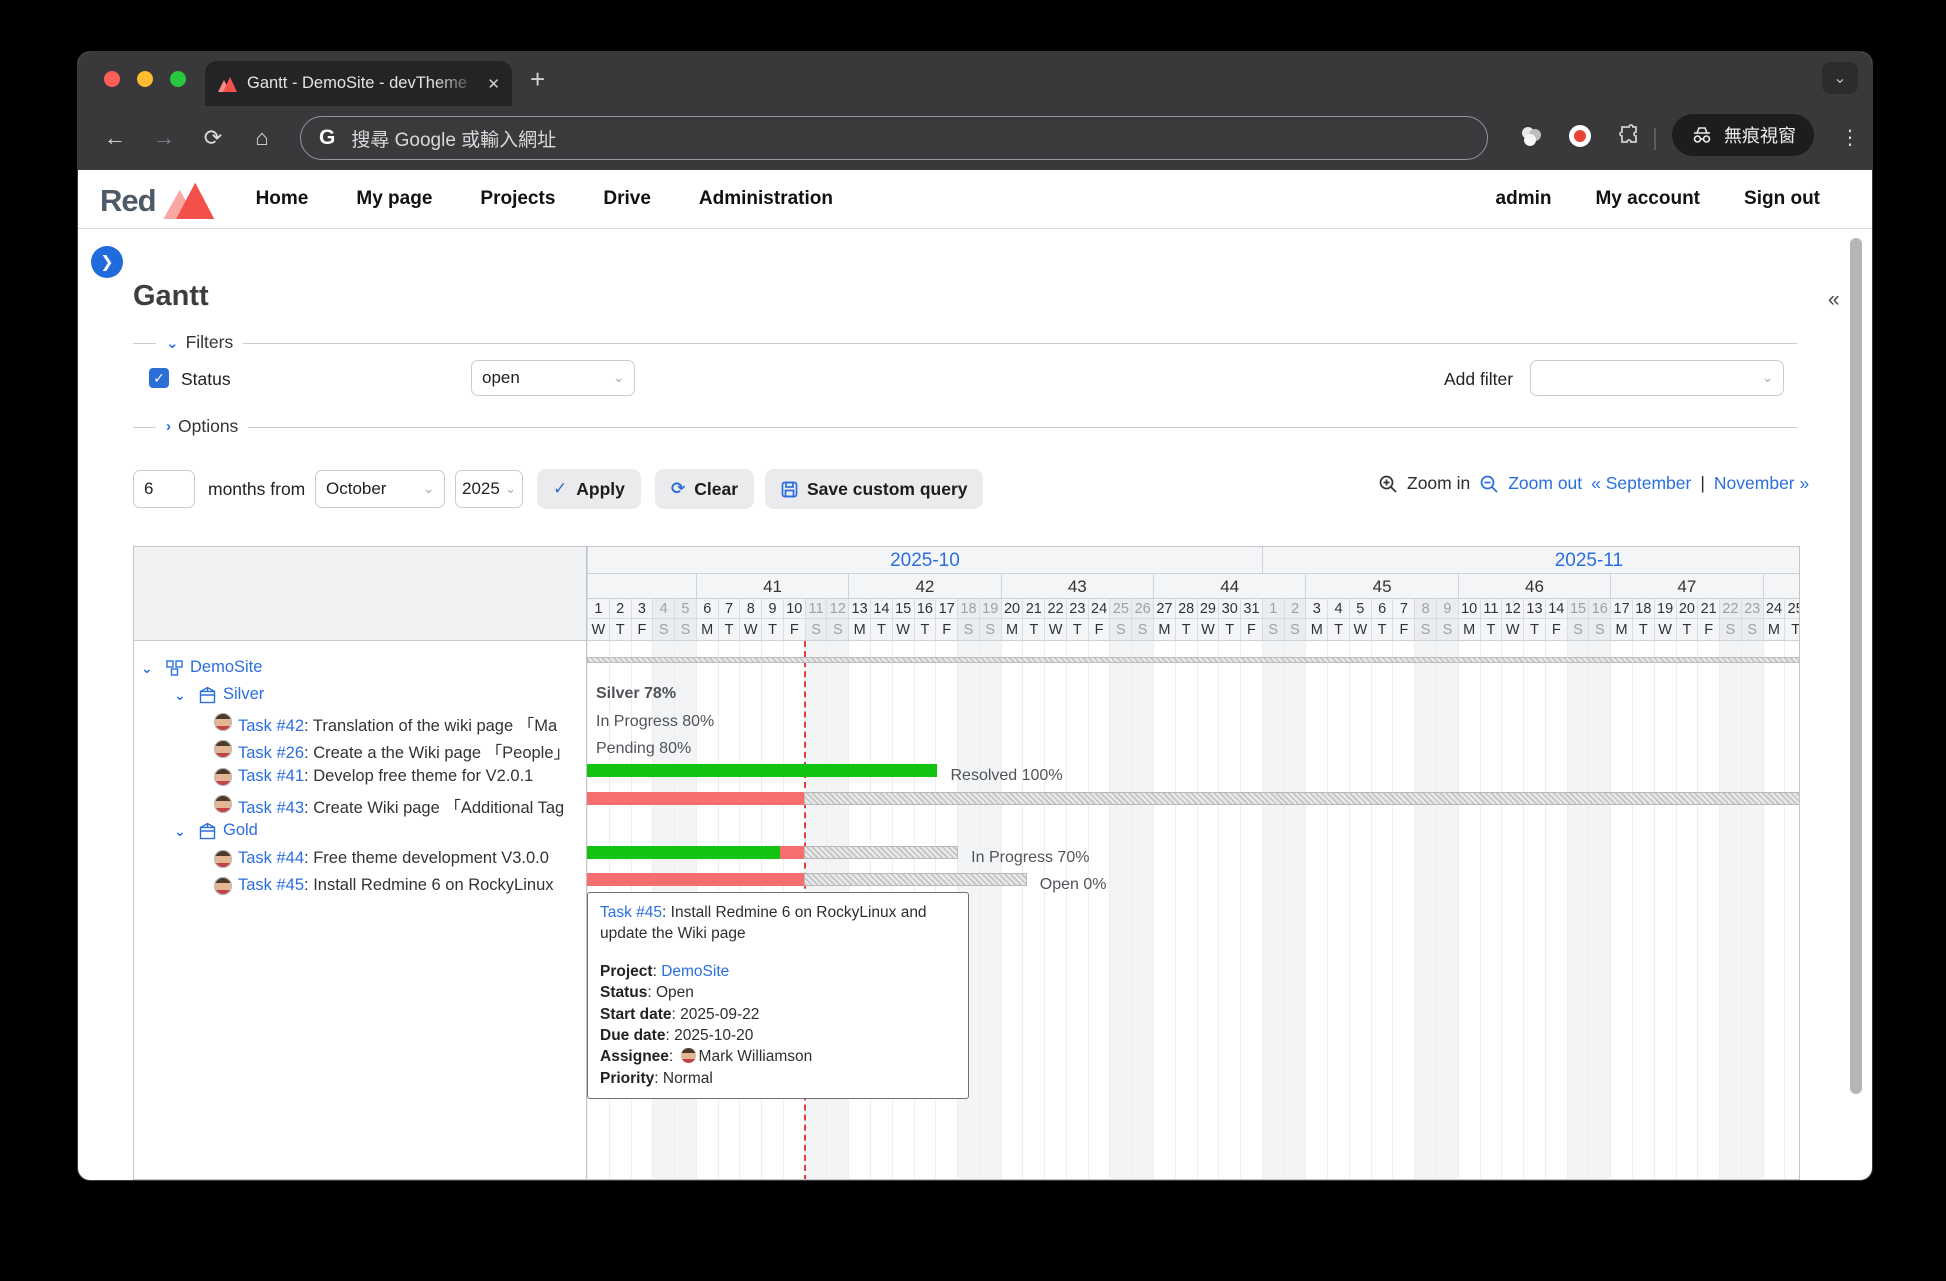 The width and height of the screenshot is (1946, 1281). What do you see at coordinates (244, 693) in the screenshot?
I see `tree-link-silver: Silver` at bounding box center [244, 693].